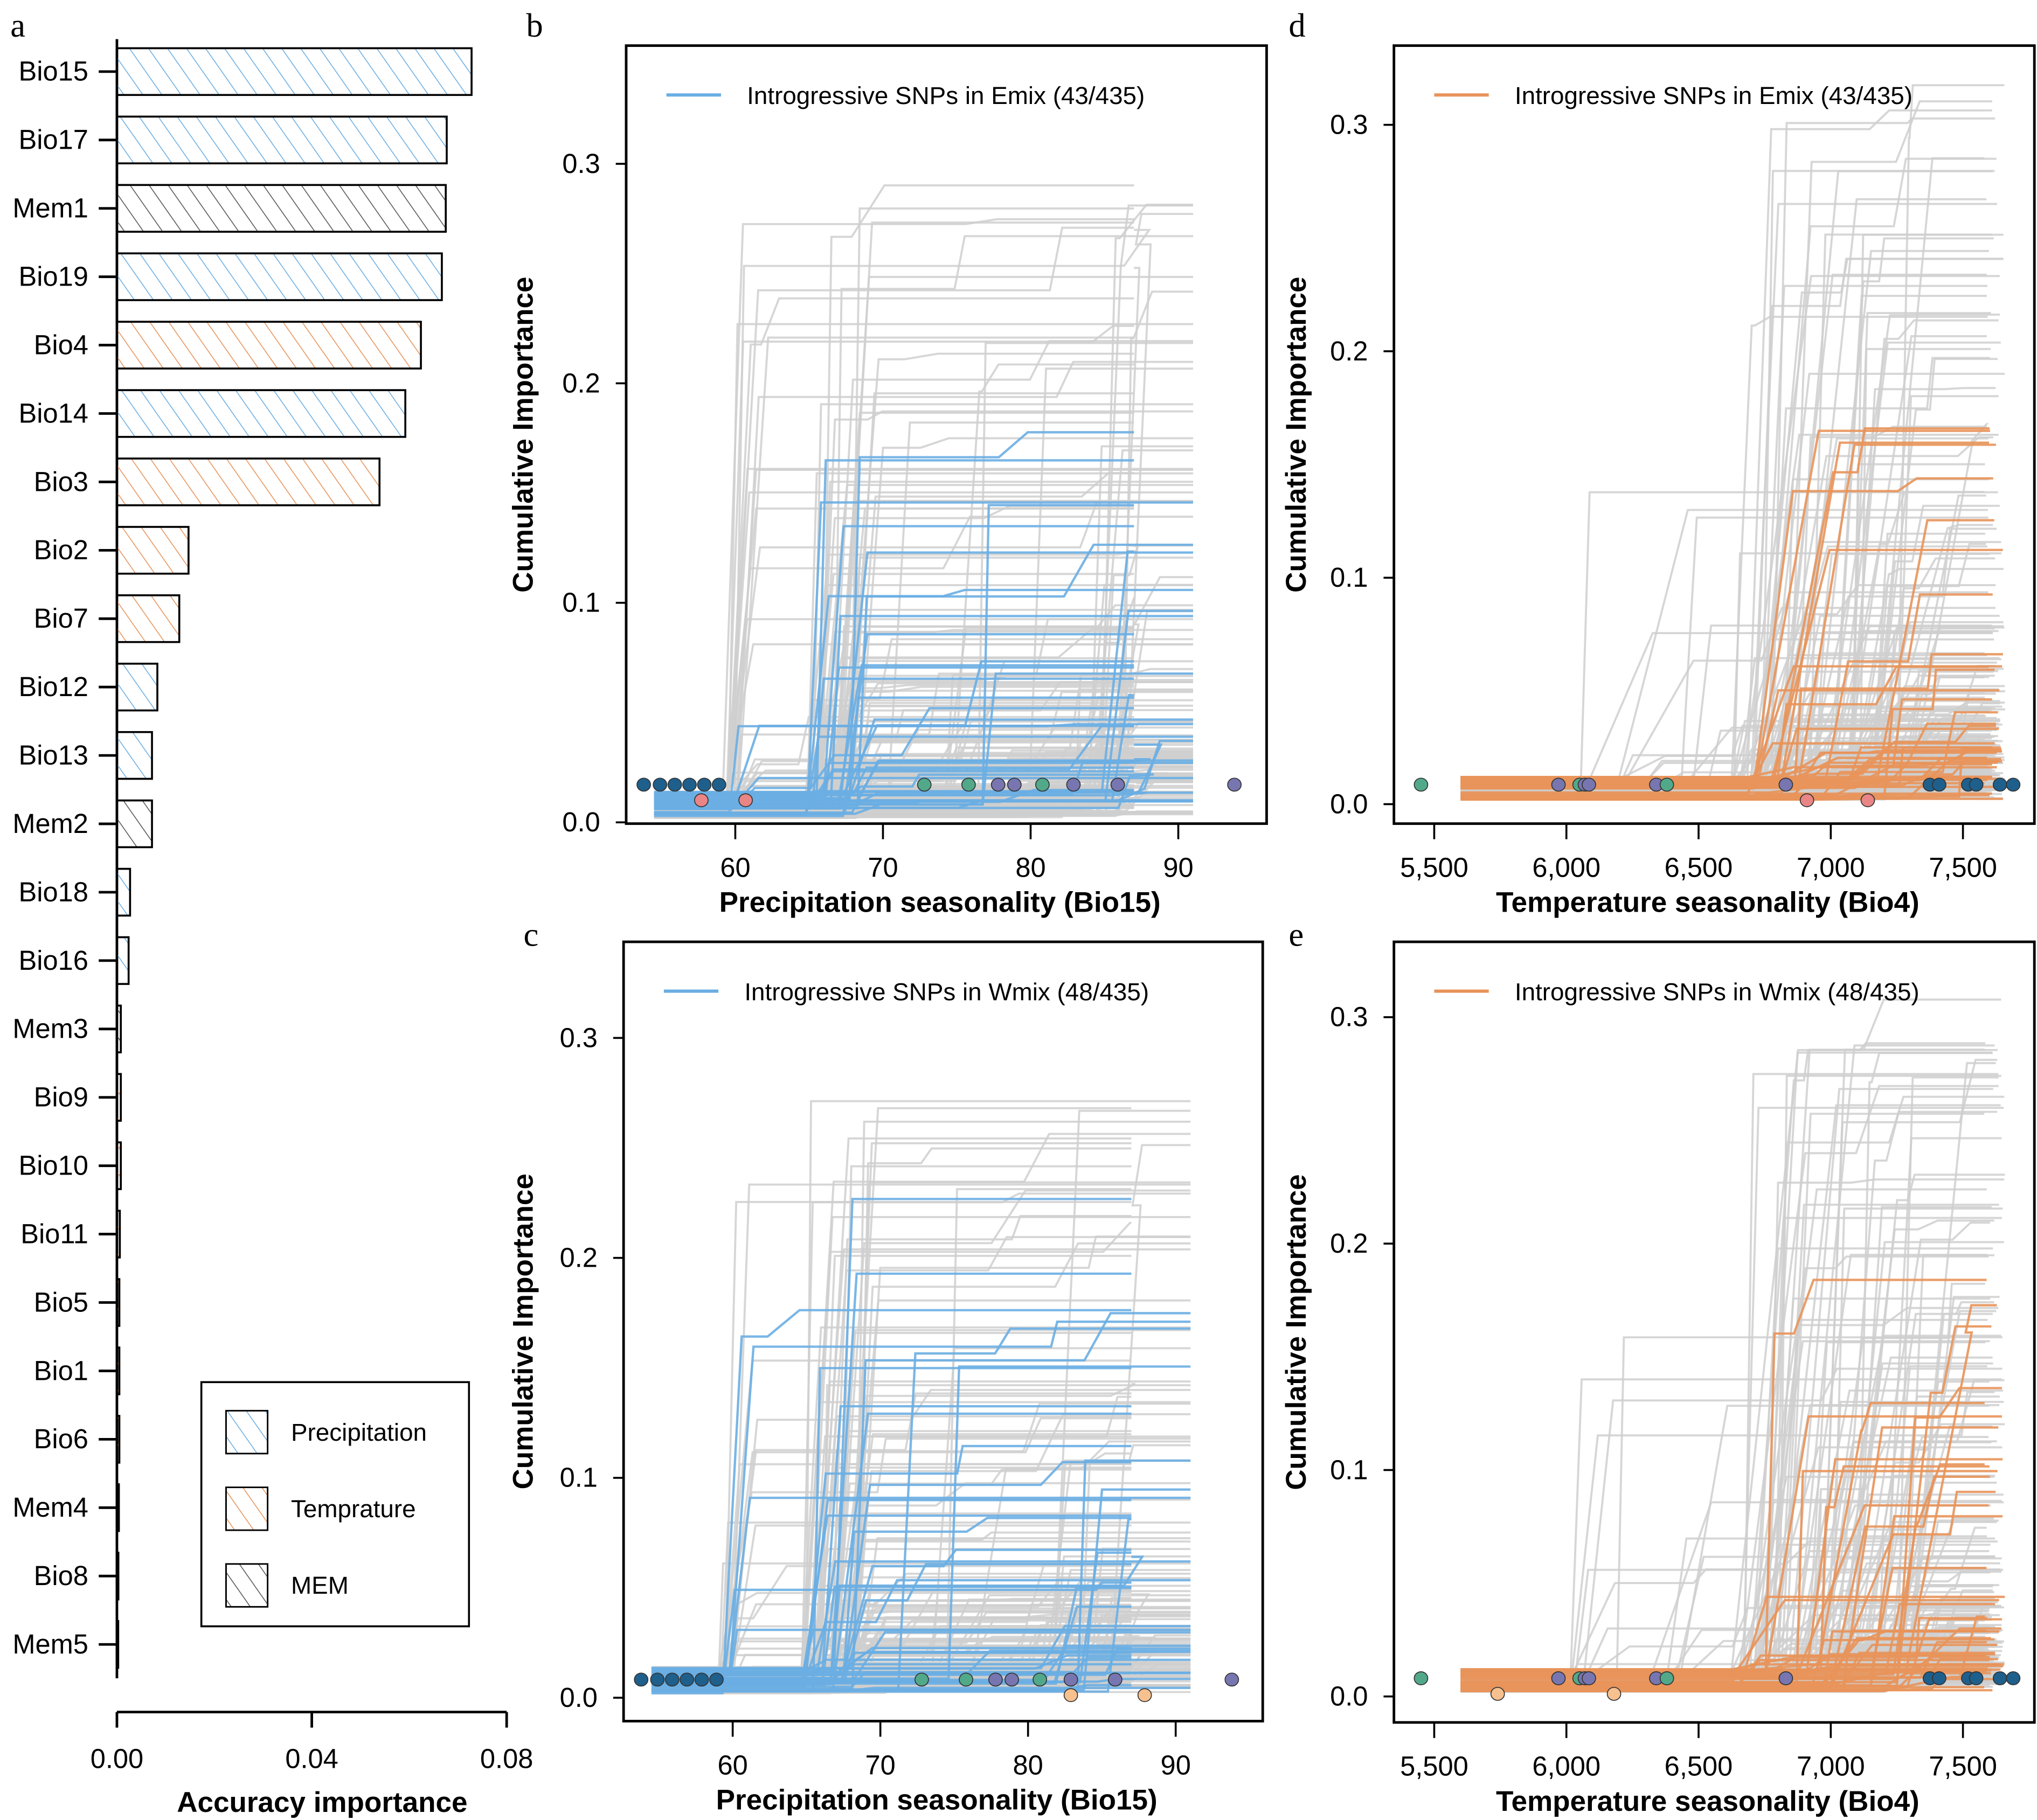 The image size is (2037, 1820). Describe the element at coordinates (53, 892) in the screenshot. I see `category-label: Bio18` at that location.